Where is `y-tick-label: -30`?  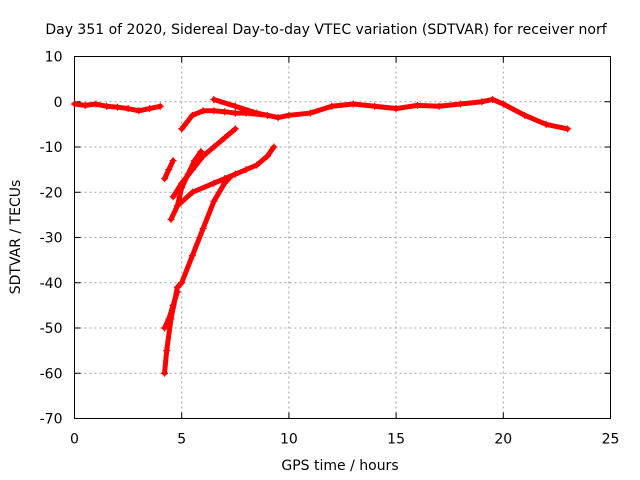
y-tick-label: -30 is located at coordinates (51, 239).